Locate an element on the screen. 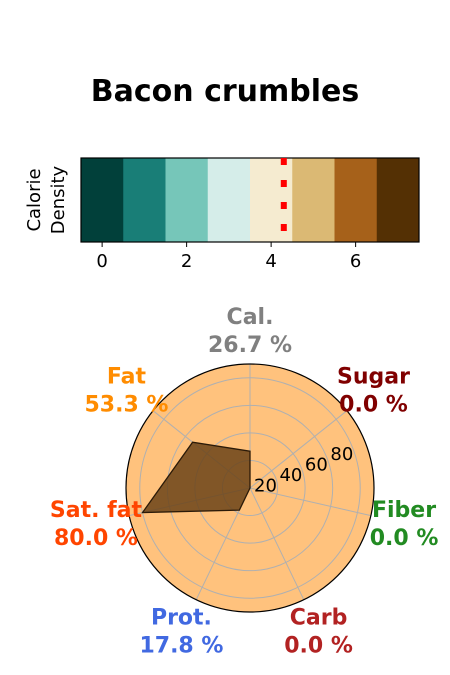 Image resolution: width=450 pixels, height=675 pixels. axis-name-label: Sat. fat is located at coordinates (96, 510).